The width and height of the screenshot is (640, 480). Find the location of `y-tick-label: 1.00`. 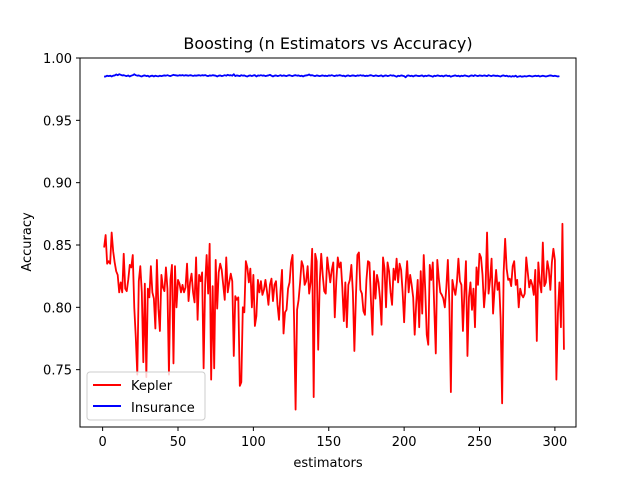

y-tick-label: 1.00 is located at coordinates (57, 59).